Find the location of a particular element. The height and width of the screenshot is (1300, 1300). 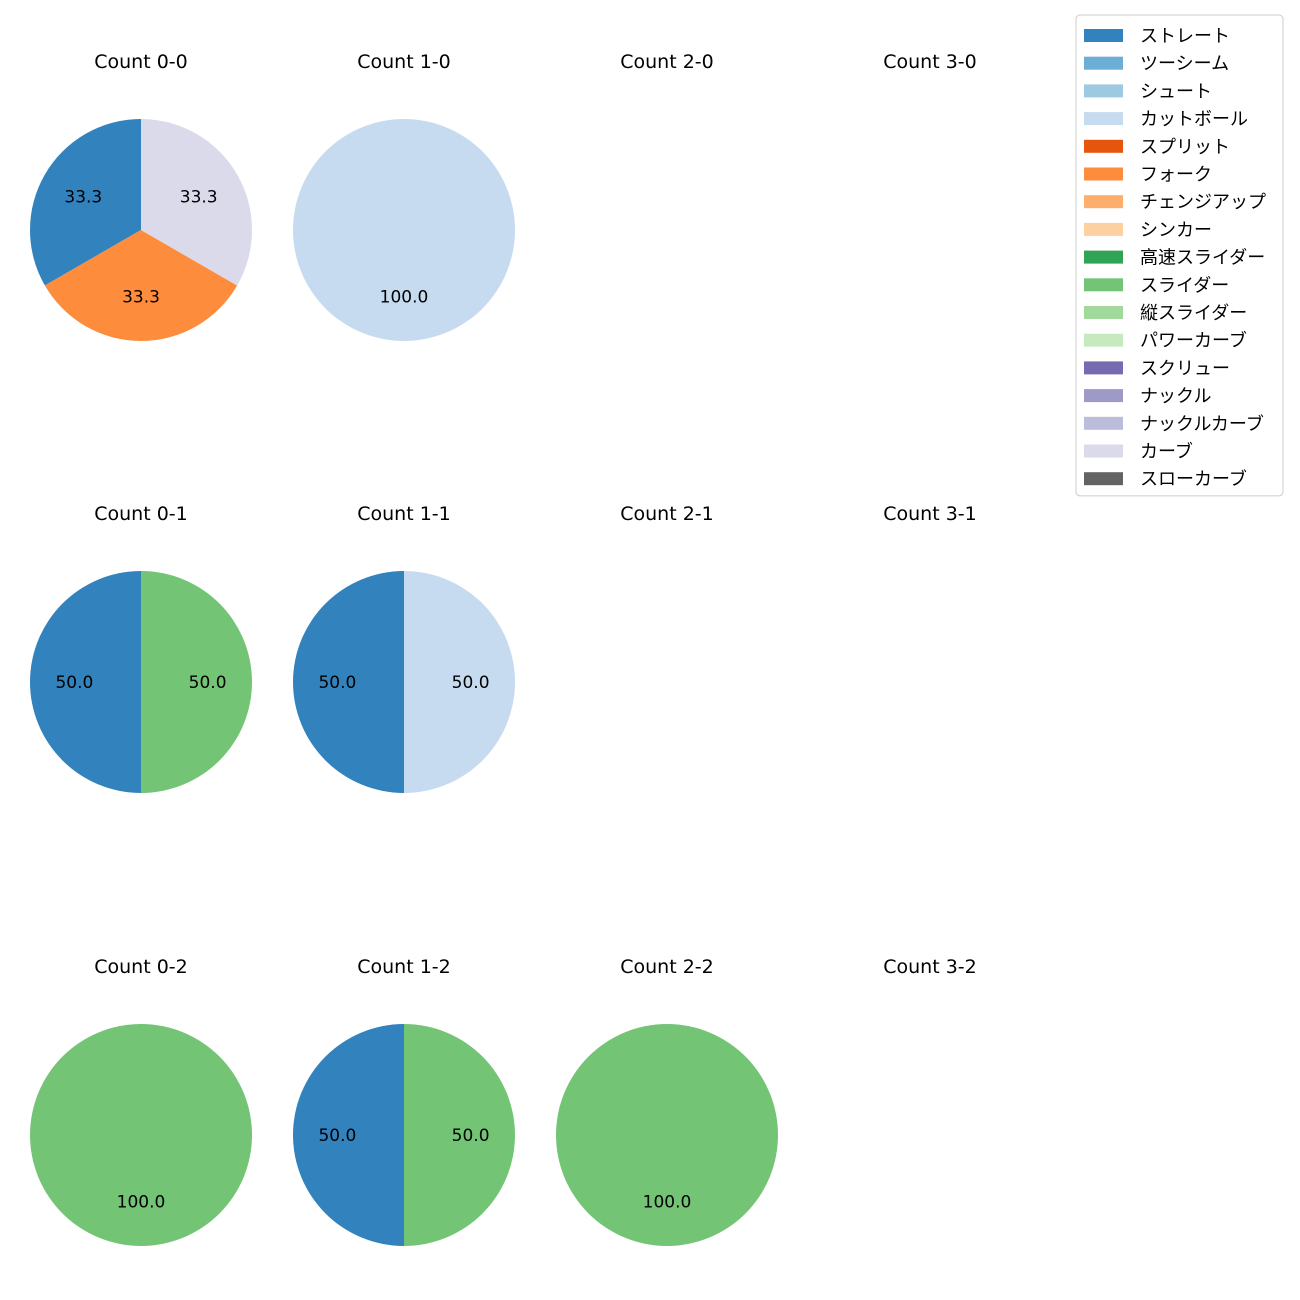

legend-label: カットボール is located at coordinates (1194, 119).